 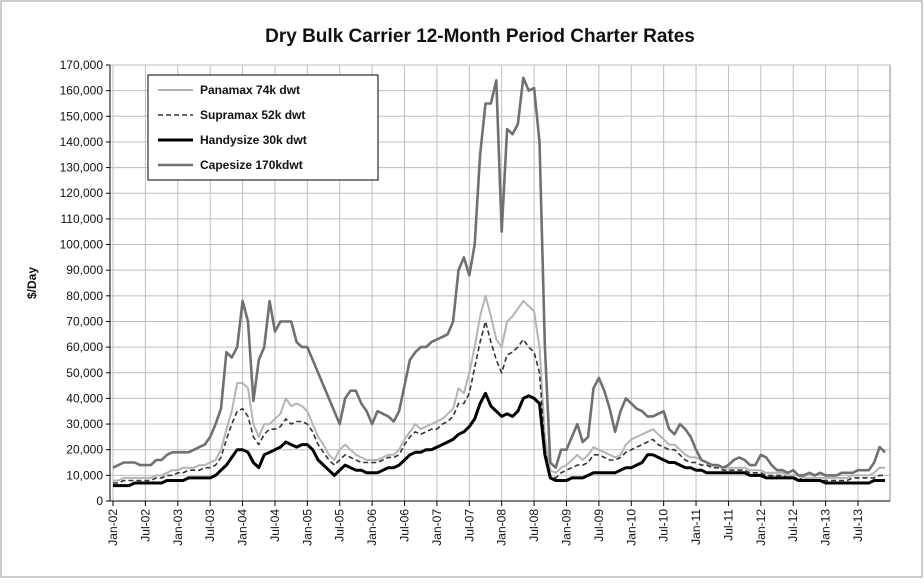 I want to click on x-tick-label: Jul-10, so click(x=664, y=525).